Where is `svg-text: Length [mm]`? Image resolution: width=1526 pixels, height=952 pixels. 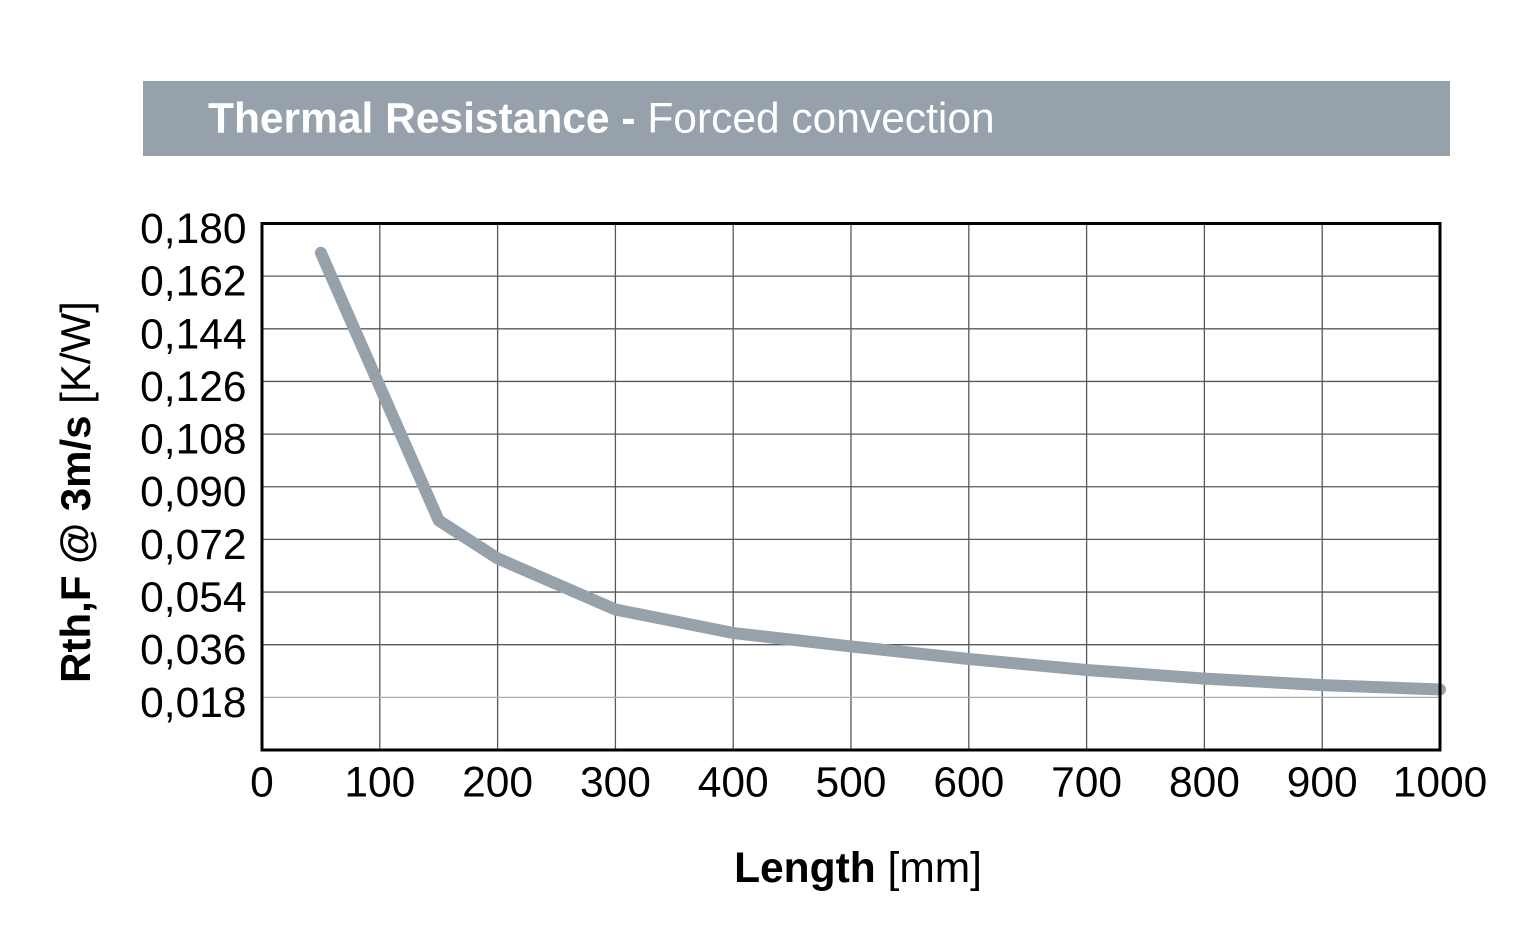 svg-text: Length [mm] is located at coordinates (858, 868).